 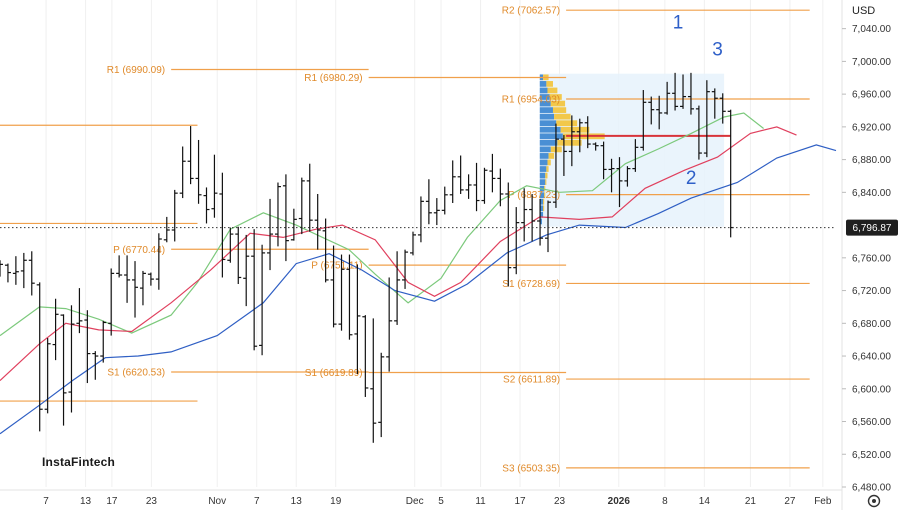 What do you see at coordinates (751, 501) in the screenshot?
I see `x-tick-label: 21` at bounding box center [751, 501].